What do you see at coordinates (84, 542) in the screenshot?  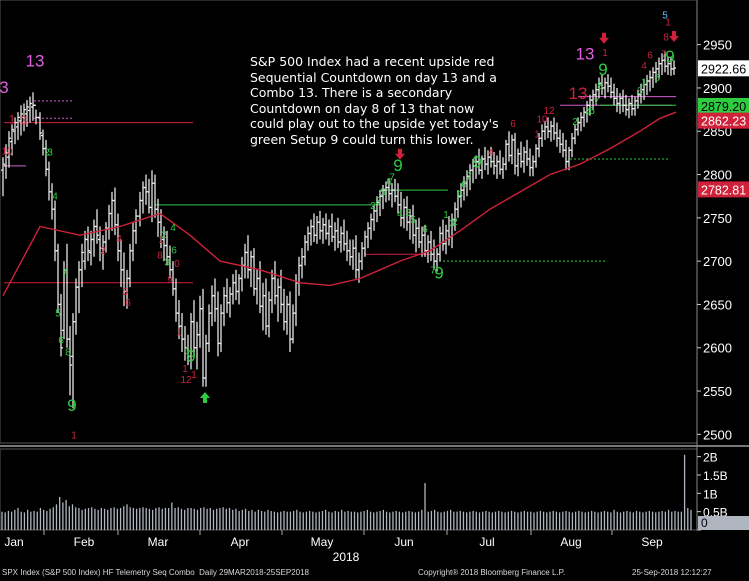 I see `month-label: Feb` at bounding box center [84, 542].